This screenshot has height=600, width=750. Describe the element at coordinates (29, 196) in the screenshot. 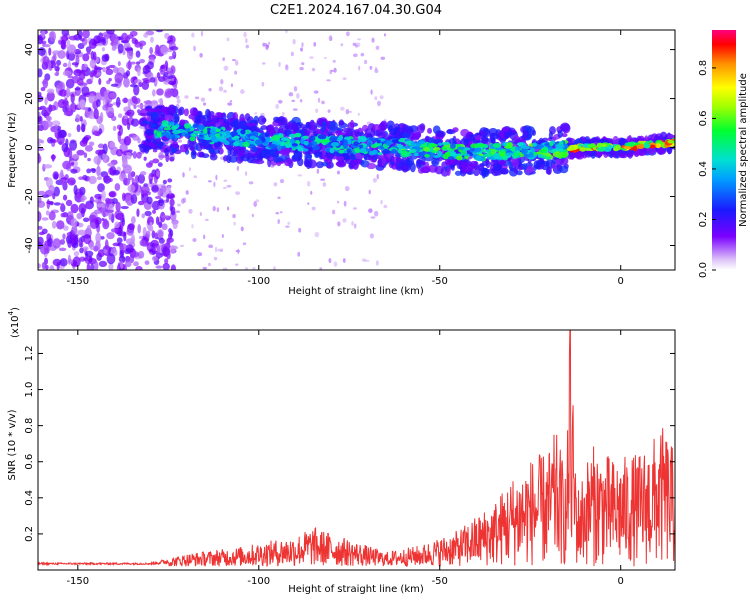

I see `spectrogram-ytick-label: -20` at that location.